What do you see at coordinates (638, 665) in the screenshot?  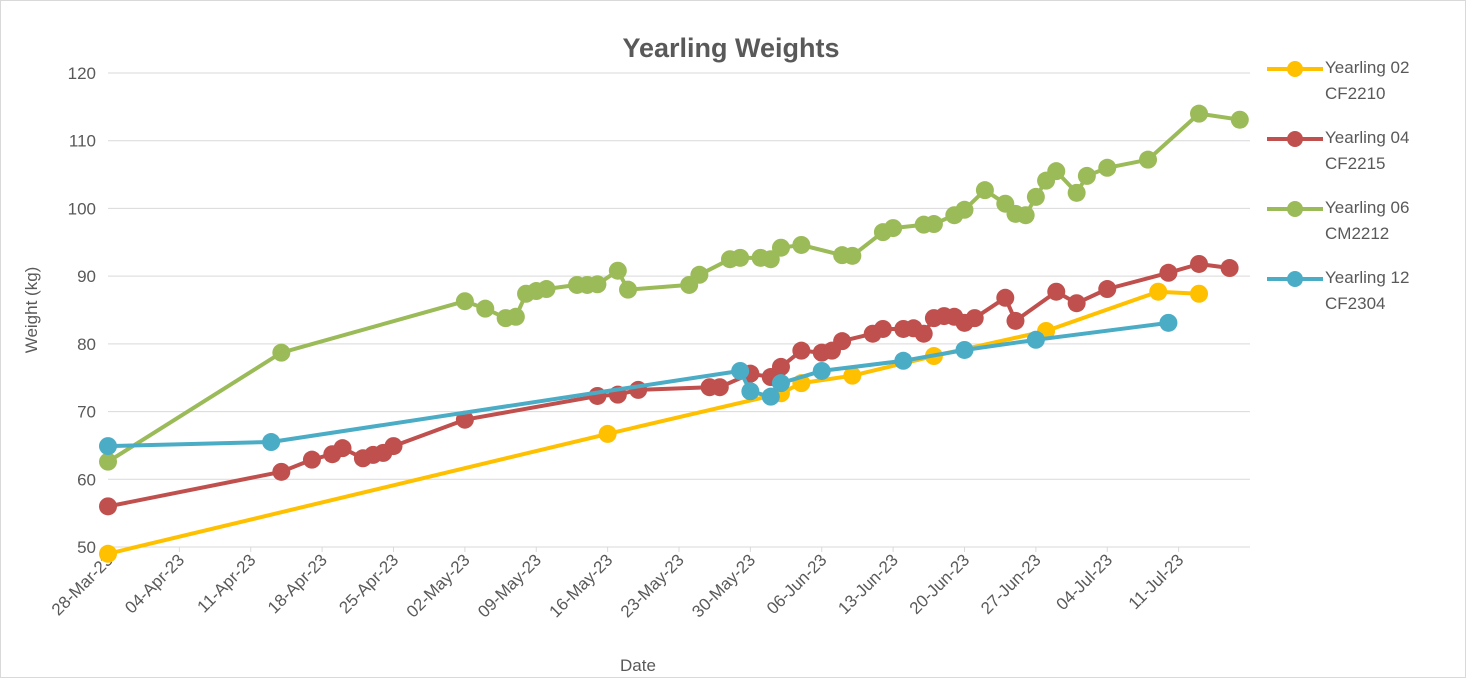 I see `x-axis-title: Date` at bounding box center [638, 665].